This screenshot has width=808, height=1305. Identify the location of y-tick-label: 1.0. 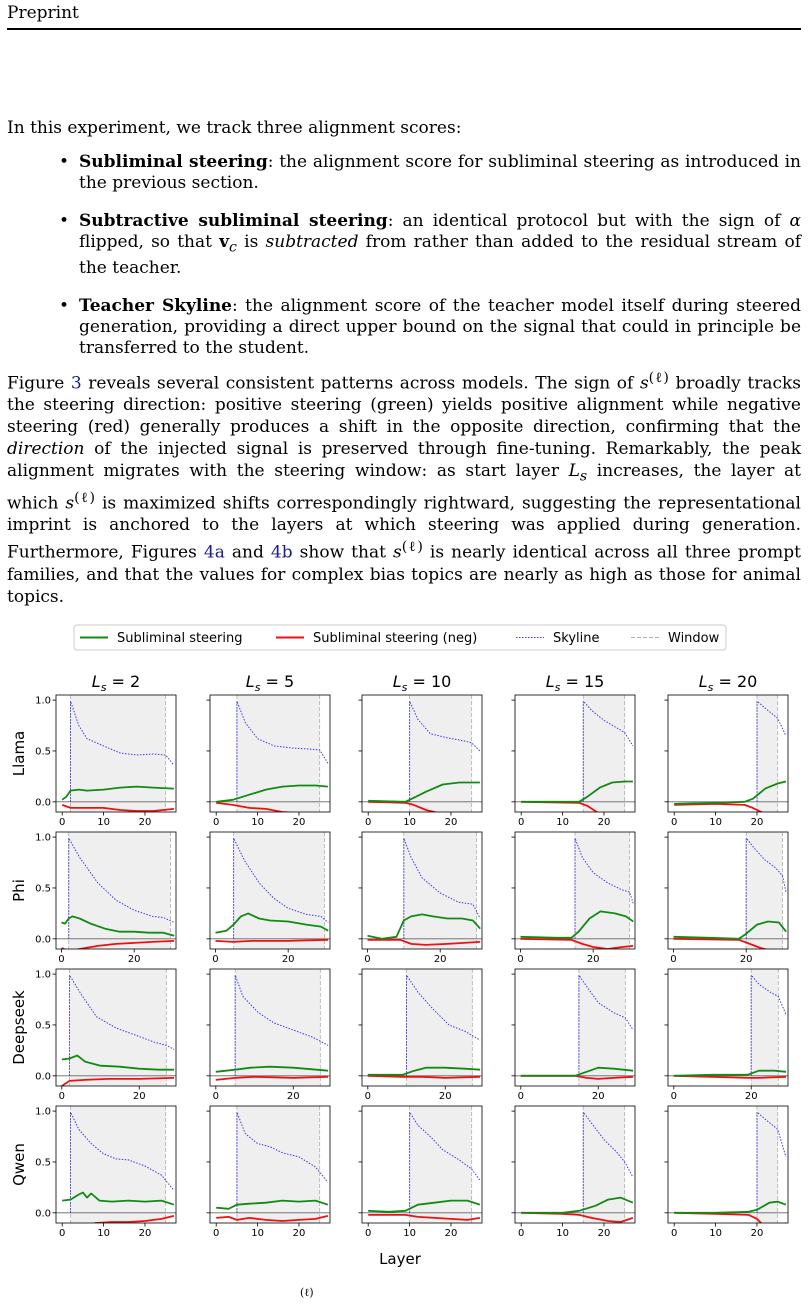
(43, 975).